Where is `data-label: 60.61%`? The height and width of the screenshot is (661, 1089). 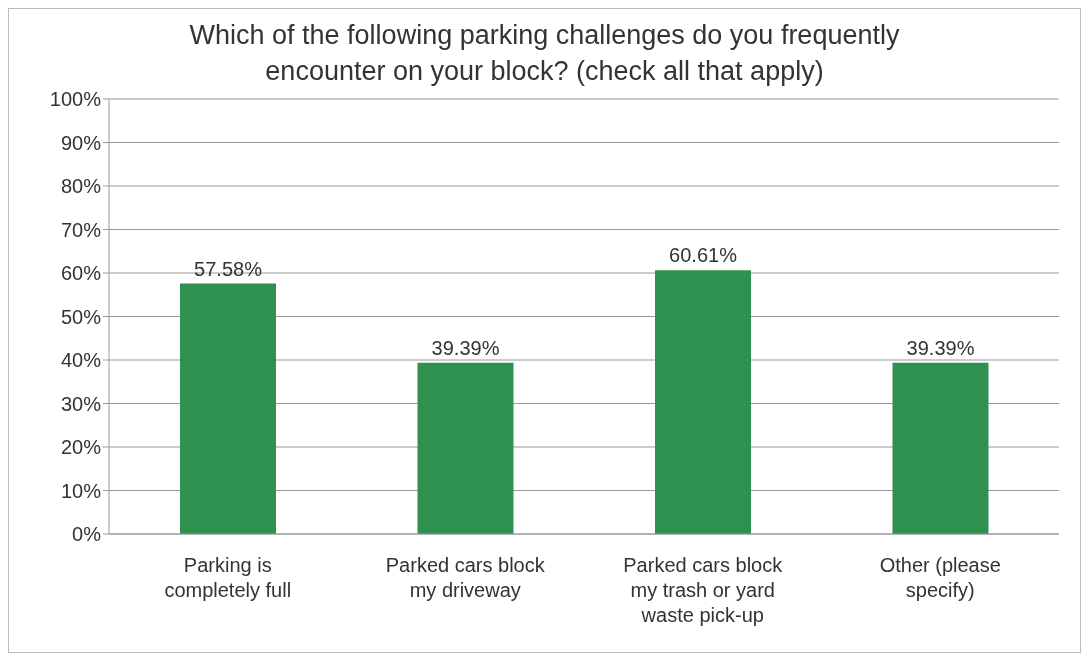 data-label: 60.61% is located at coordinates (703, 255).